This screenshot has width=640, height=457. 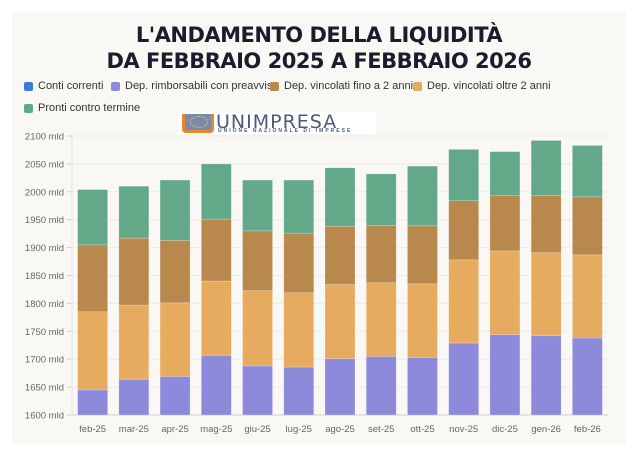 I want to click on legend-item-dep-vincolati-fino-2: Dep. vincolati fino a 2 anni, so click(x=341, y=86).